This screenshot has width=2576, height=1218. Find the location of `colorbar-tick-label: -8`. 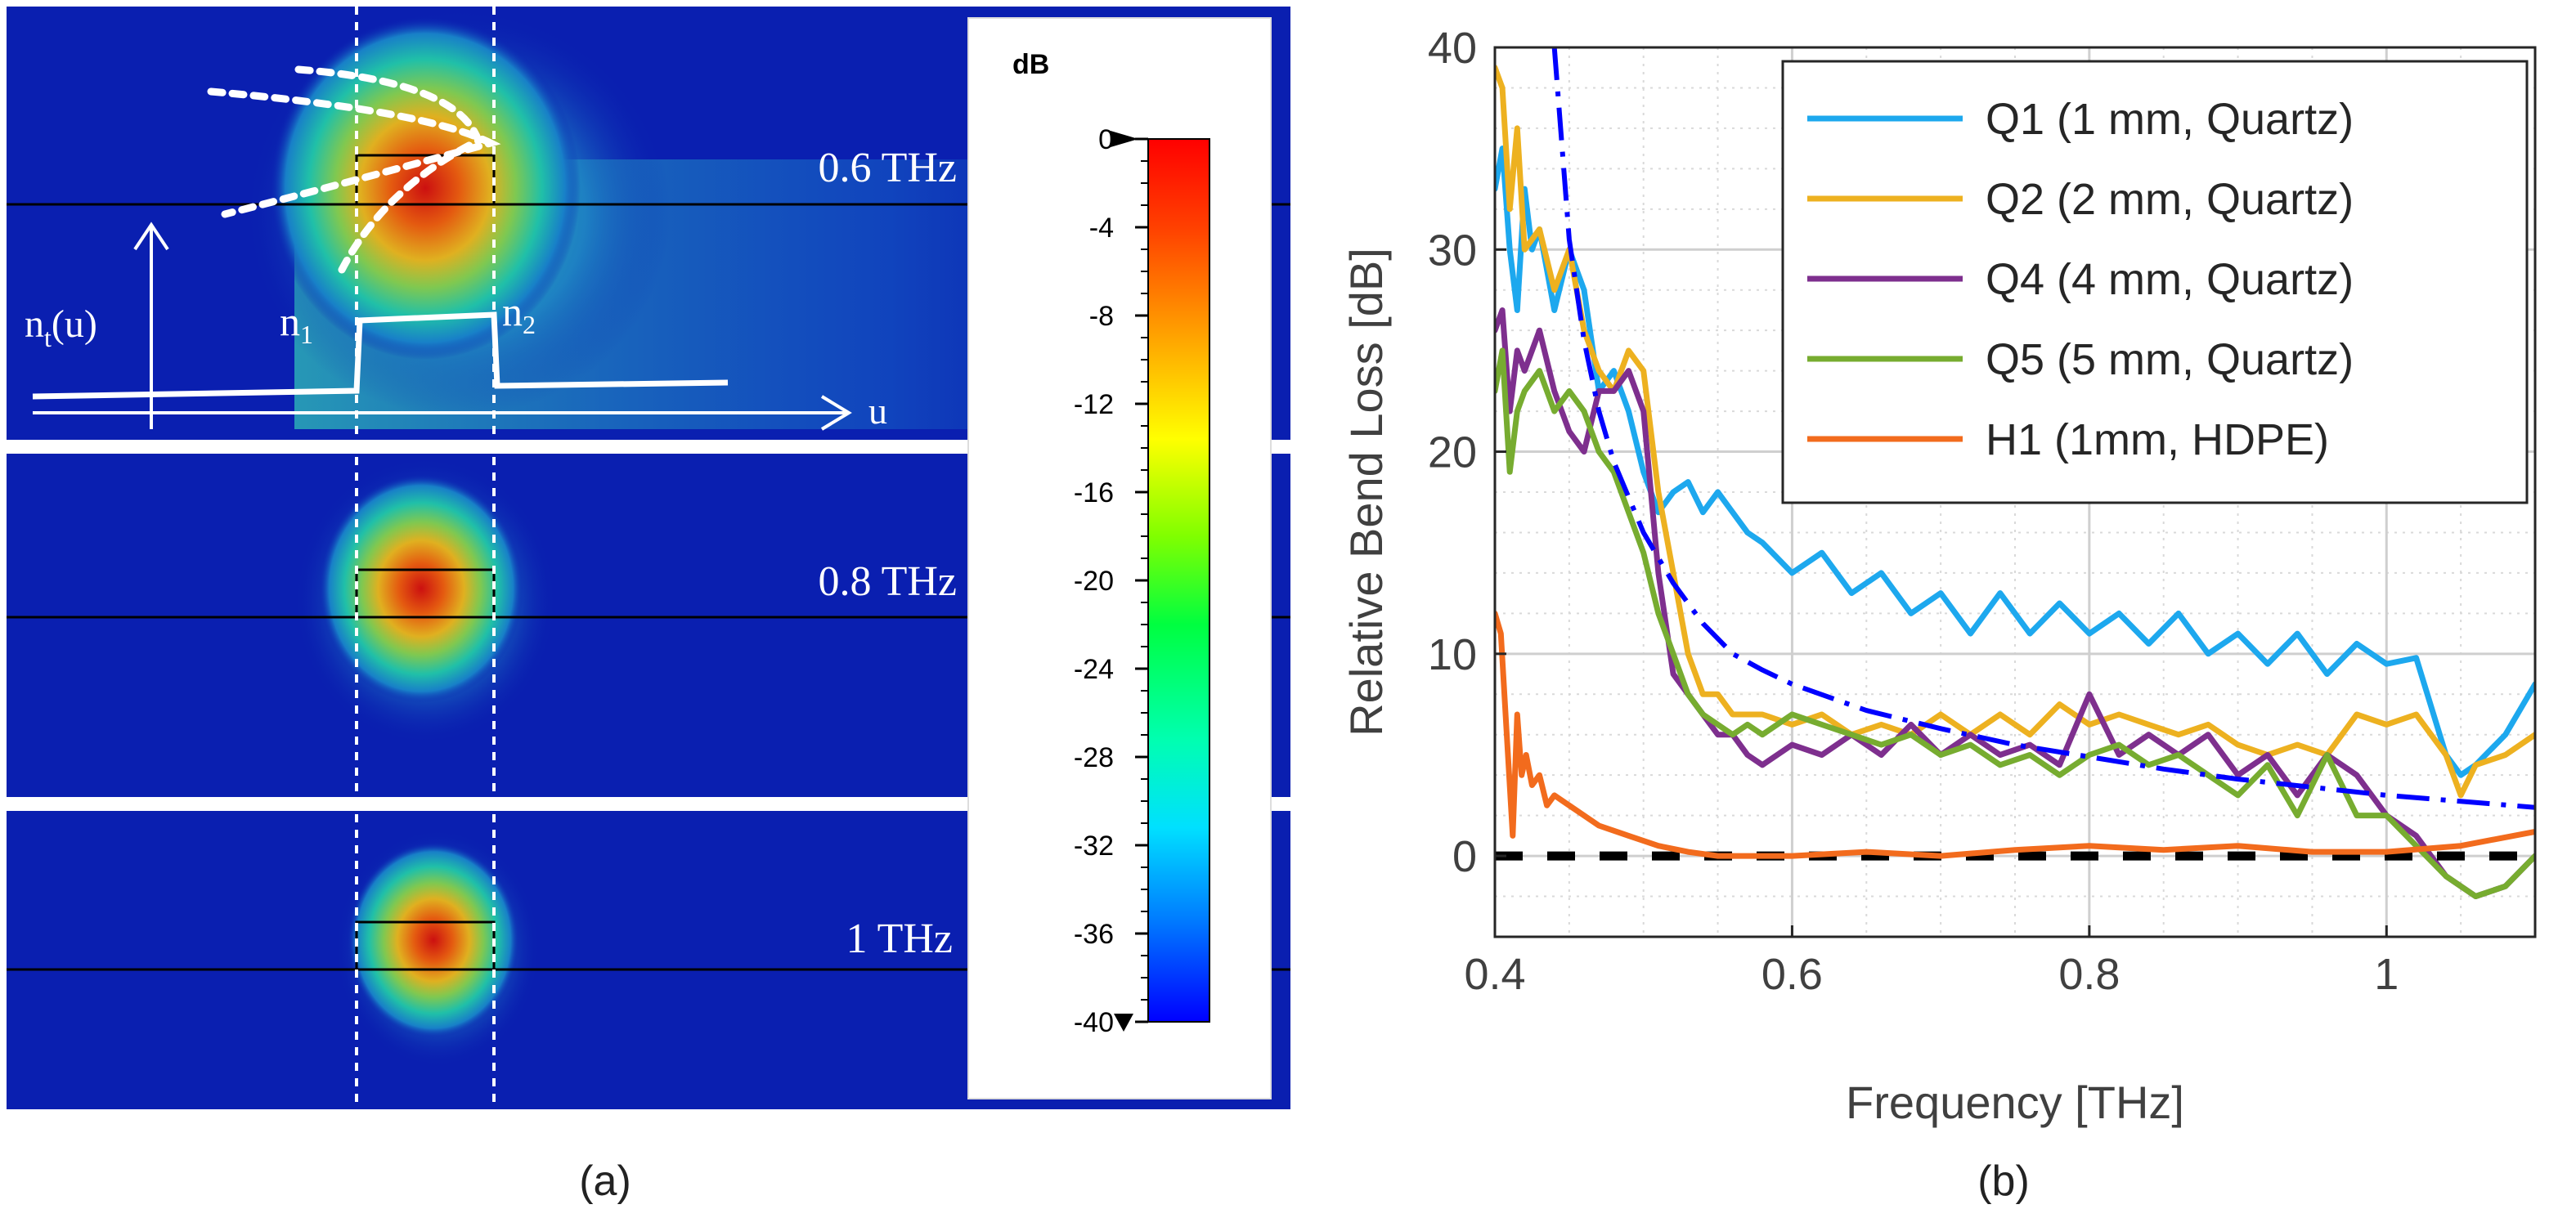

colorbar-tick-label: -8 is located at coordinates (1101, 316).